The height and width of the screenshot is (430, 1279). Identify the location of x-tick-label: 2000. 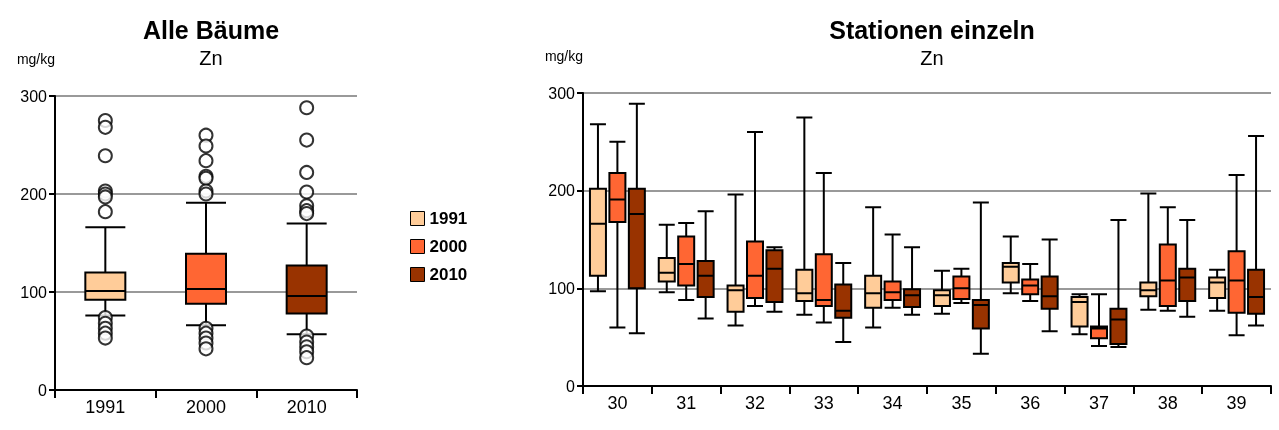
(206, 407).